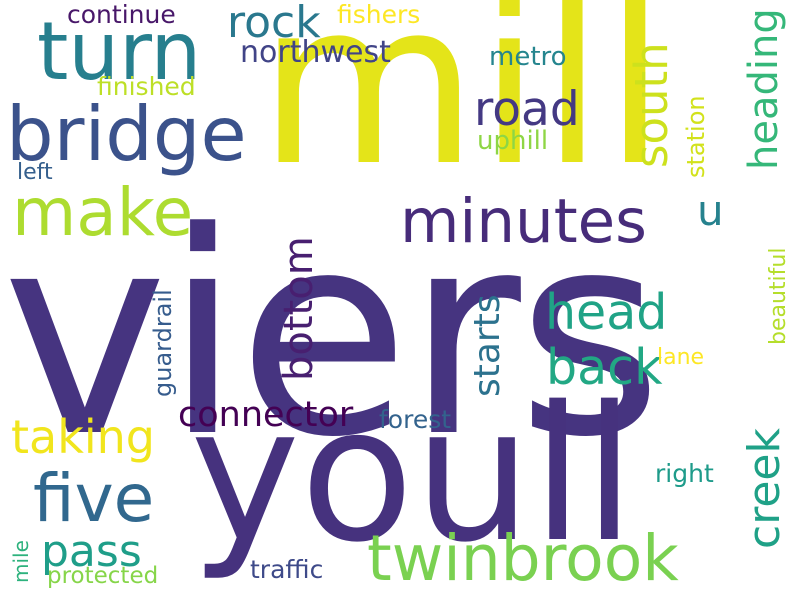  Describe the element at coordinates (778, 296) in the screenshot. I see `word-beautiful: beautiful` at that location.